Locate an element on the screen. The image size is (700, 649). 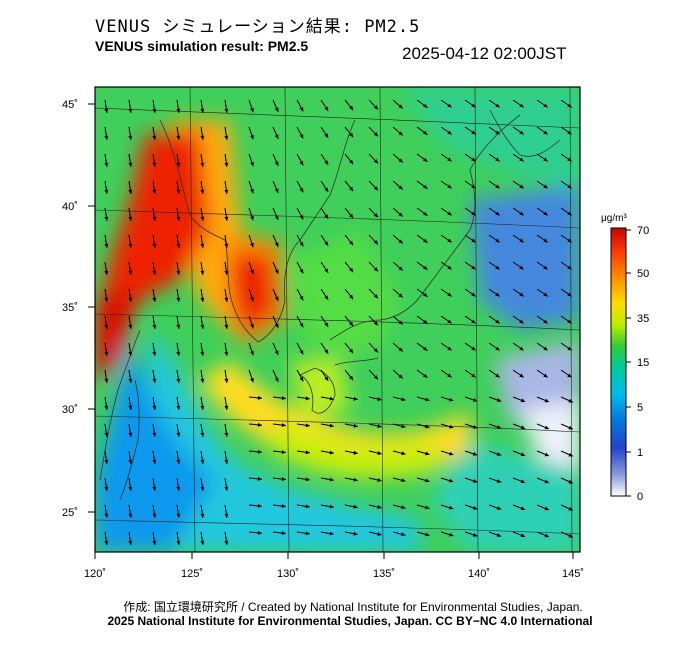
colorbar-unit-label: μg/m³ is located at coordinates (614, 218).